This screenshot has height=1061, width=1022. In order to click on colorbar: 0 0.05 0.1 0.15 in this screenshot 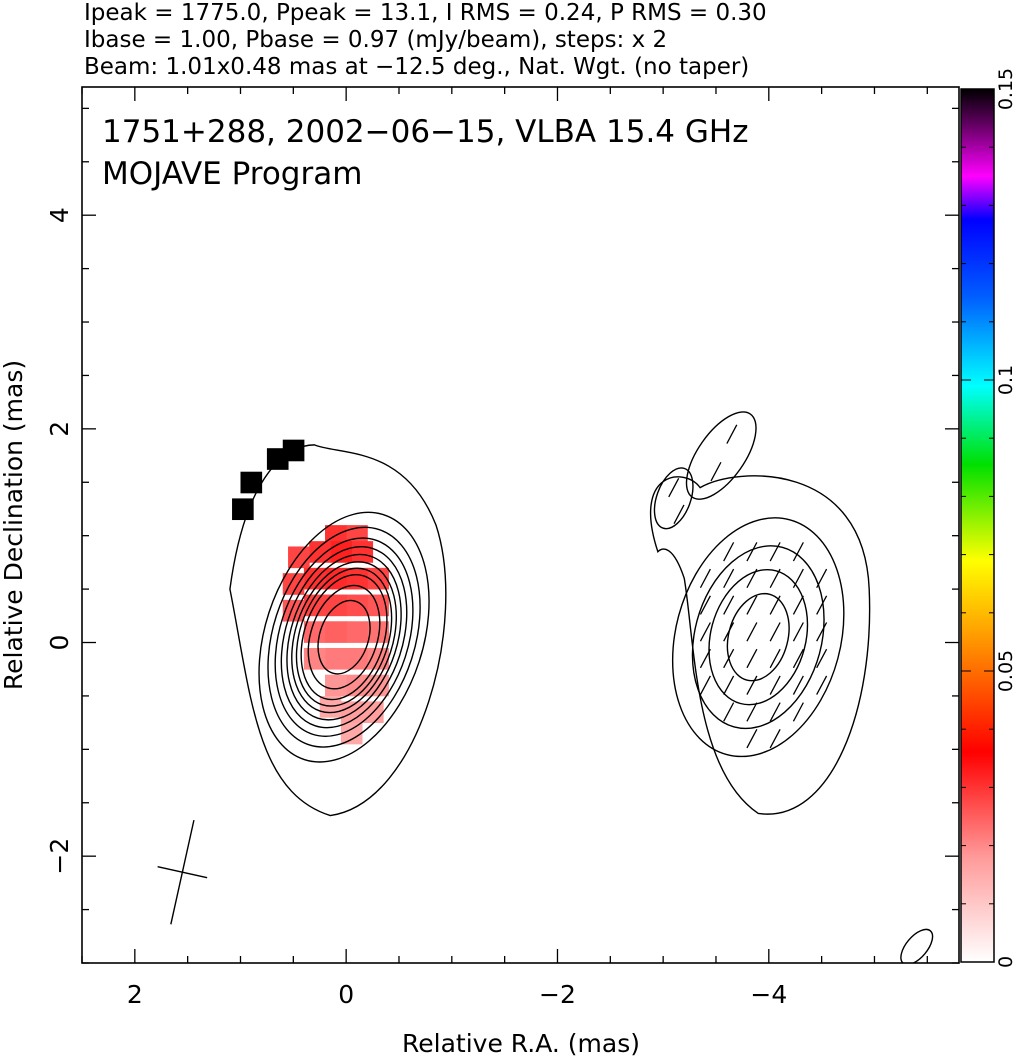, I will do `click(988, 518)`.